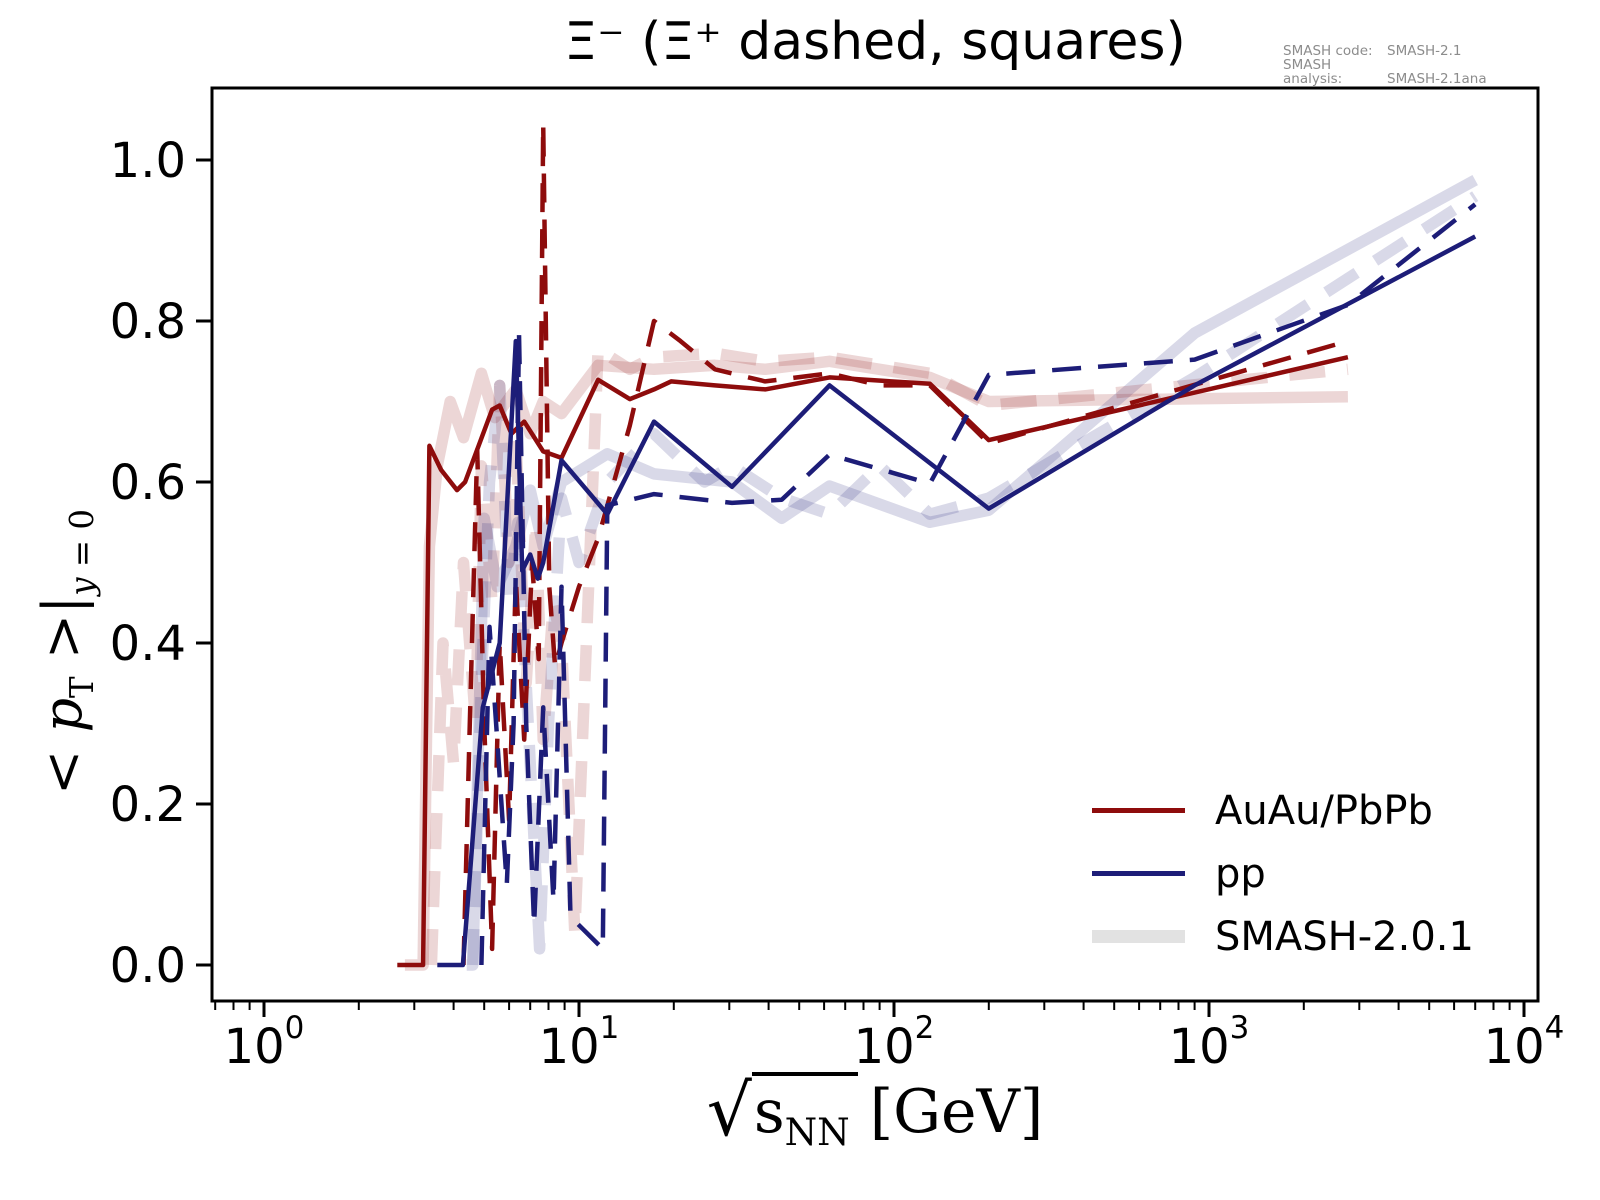  Describe the element at coordinates (1437, 79) in the screenshot. I see `watermark-analysis-value: SMASH-2.1ana` at that location.